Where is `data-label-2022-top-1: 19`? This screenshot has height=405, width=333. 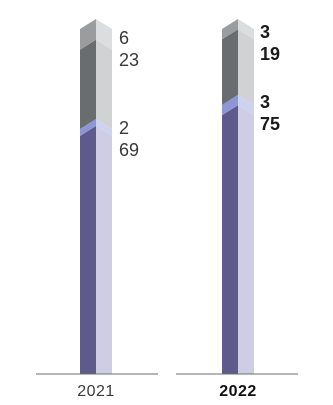 data-label-2022-top-1: 19 is located at coordinates (270, 54).